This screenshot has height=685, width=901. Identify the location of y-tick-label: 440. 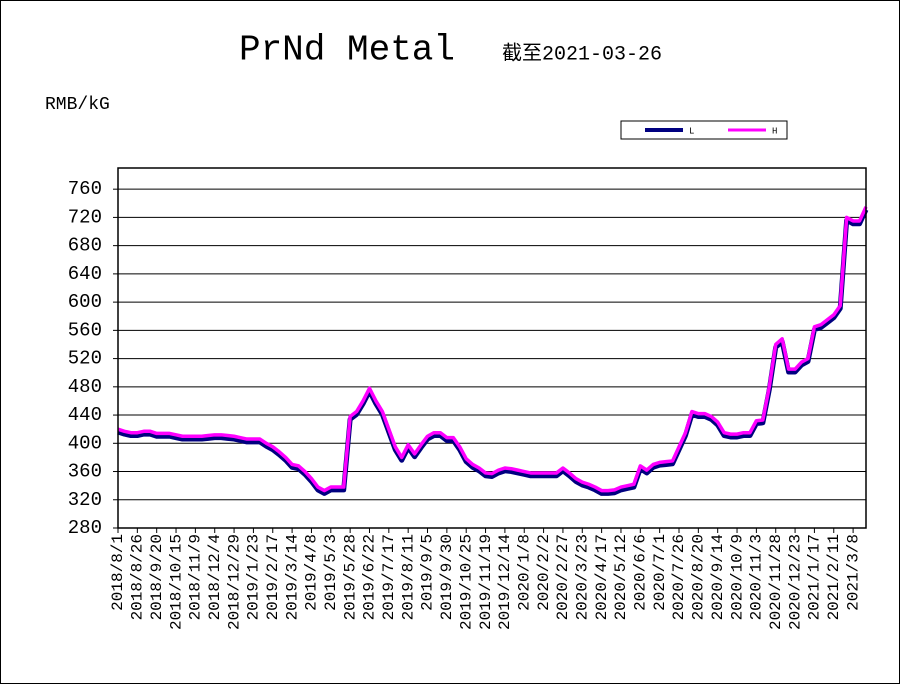
(85, 415).